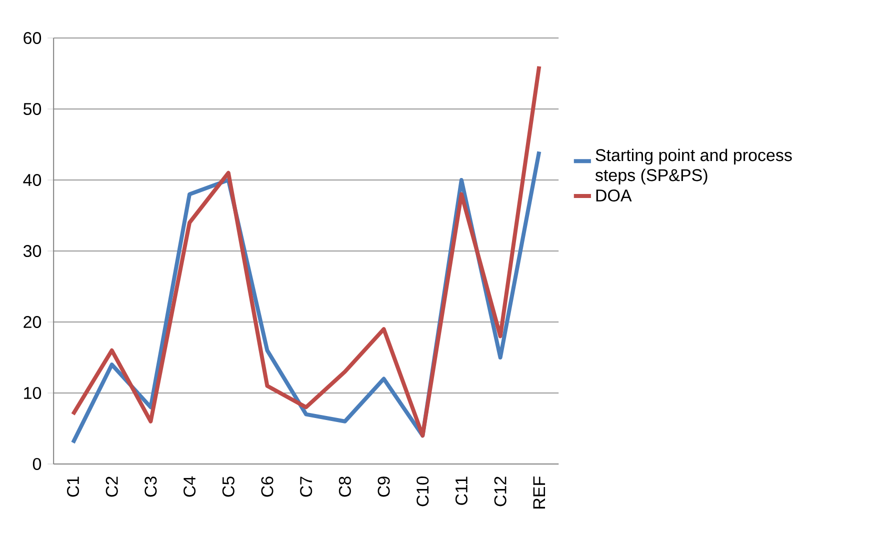 The width and height of the screenshot is (888, 536). What do you see at coordinates (614, 195) in the screenshot?
I see `legend-label: DOA` at bounding box center [614, 195].